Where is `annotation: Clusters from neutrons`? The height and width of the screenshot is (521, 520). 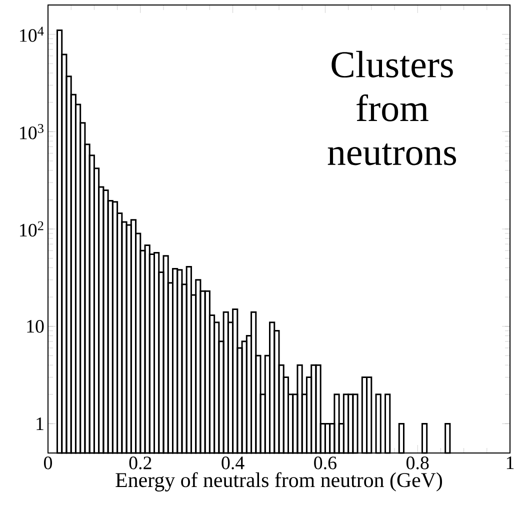 annotation: Clusters from neutrons is located at coordinates (392, 108).